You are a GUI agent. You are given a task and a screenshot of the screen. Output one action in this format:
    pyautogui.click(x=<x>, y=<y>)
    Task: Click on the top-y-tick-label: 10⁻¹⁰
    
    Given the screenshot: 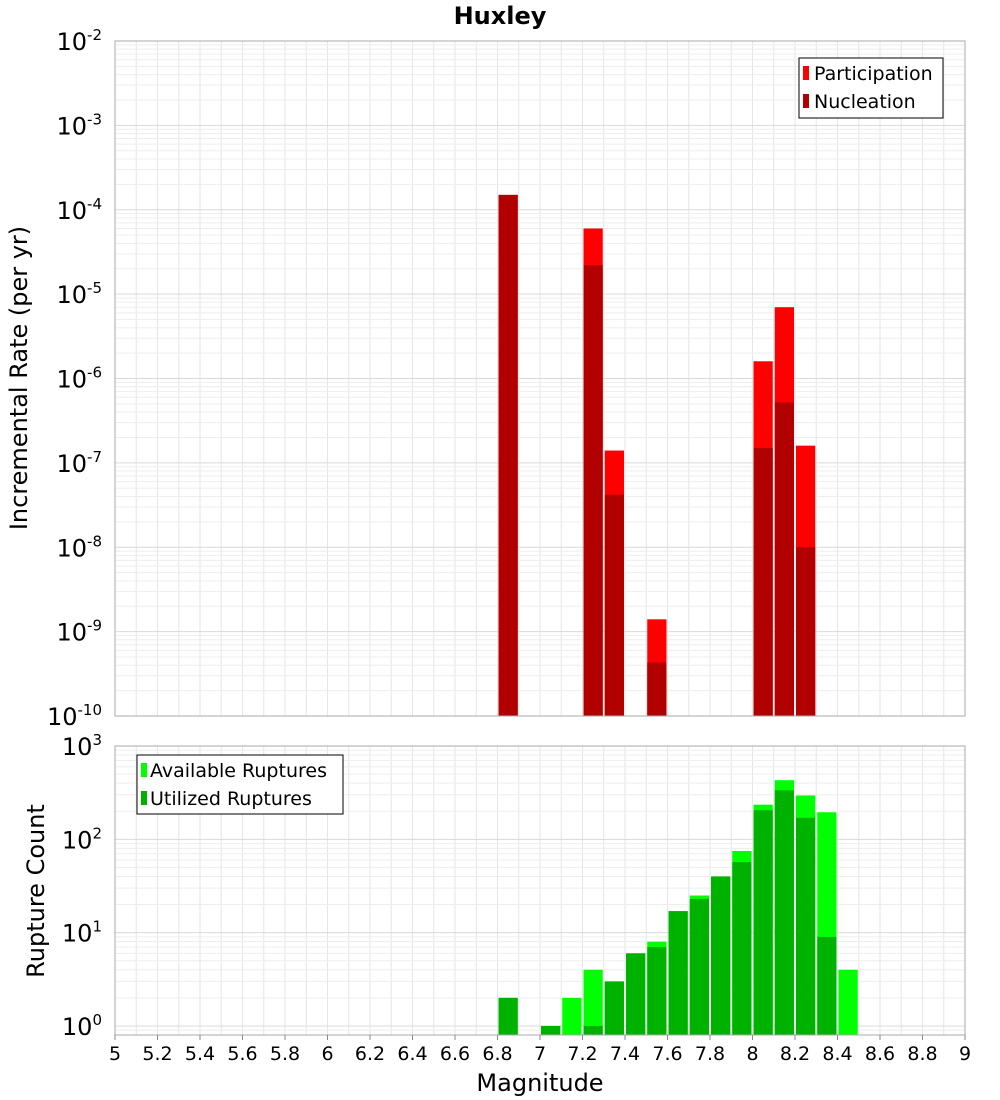 What is the action you would take?
    pyautogui.click(x=74, y=716)
    